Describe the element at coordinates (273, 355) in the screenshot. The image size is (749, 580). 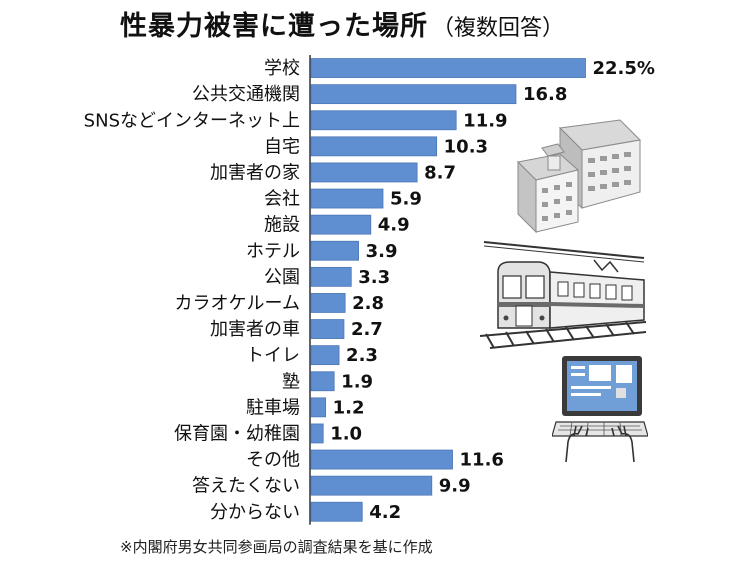
I see `category-label: トイレ` at that location.